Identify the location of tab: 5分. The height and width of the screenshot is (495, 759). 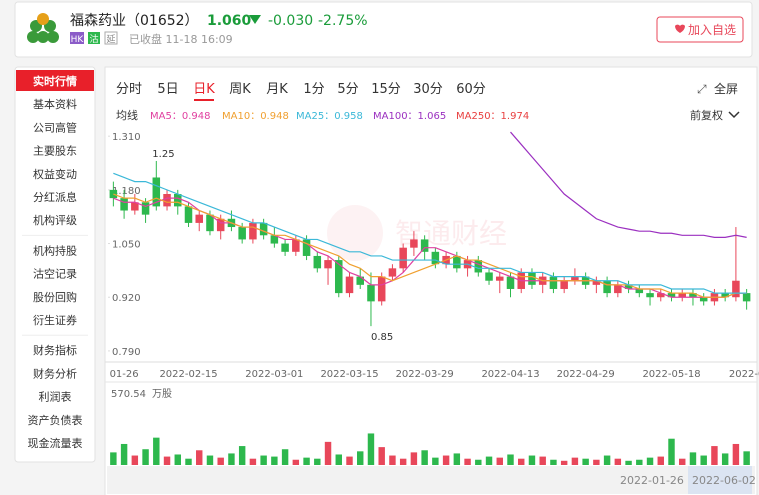
(347, 89).